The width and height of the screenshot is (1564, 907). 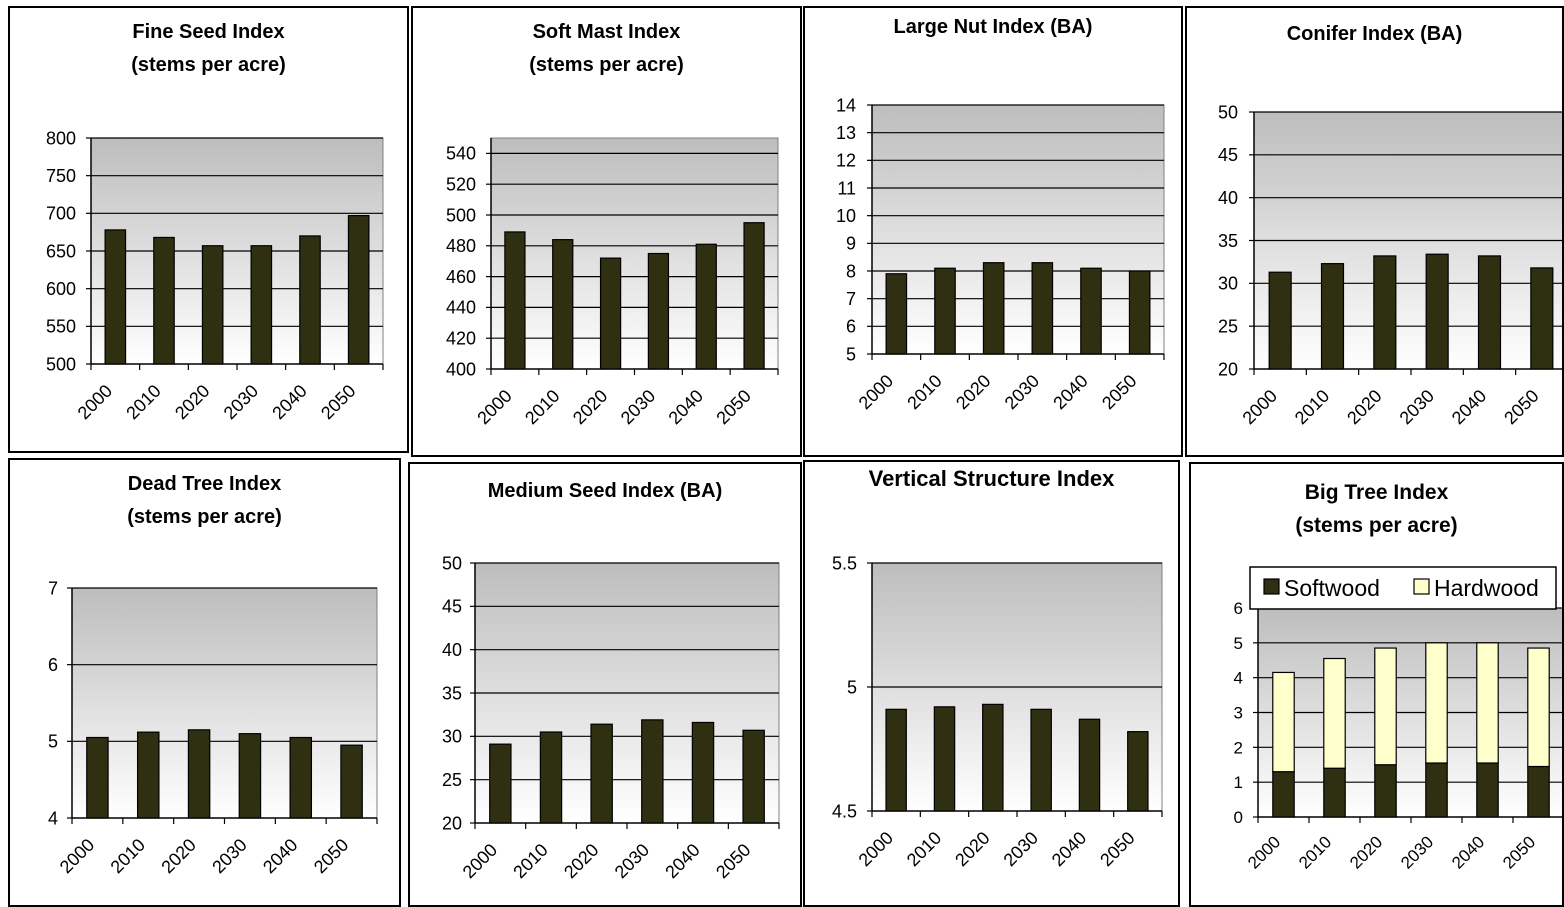 What do you see at coordinates (1486, 588) in the screenshot?
I see `legend-label: Hardwood` at bounding box center [1486, 588].